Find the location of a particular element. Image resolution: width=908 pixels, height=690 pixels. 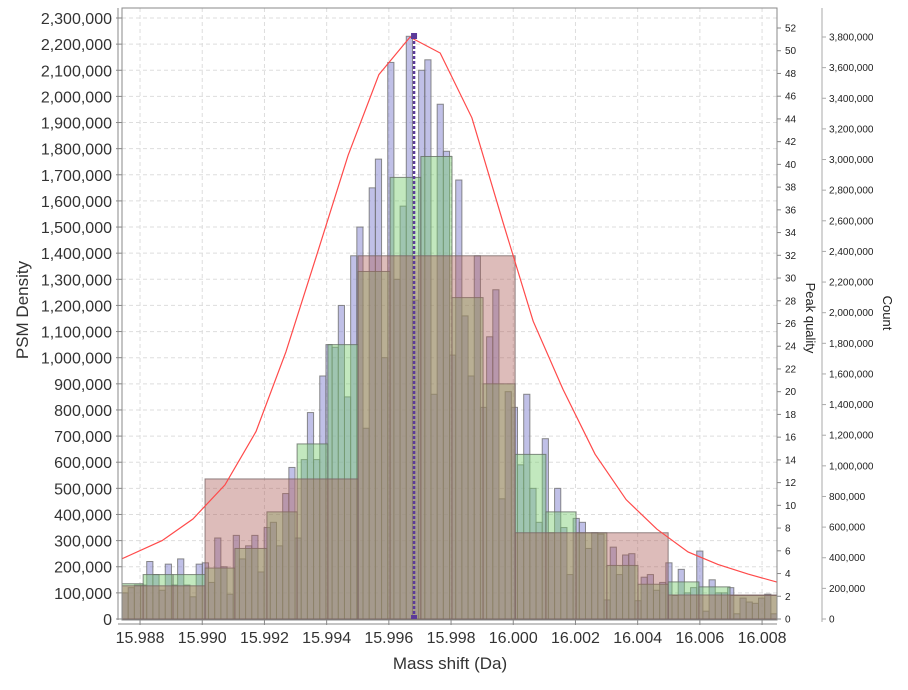

y2-tick-label: 22 is located at coordinates (791, 369).